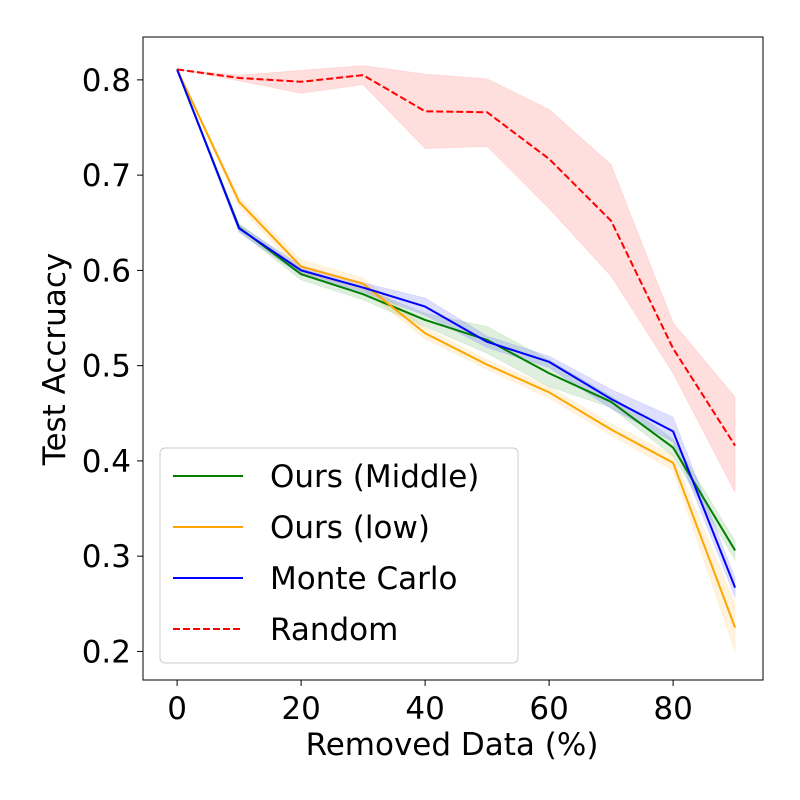 This screenshot has height=800, width=800. What do you see at coordinates (106, 557) in the screenshot?
I see `y-tick-label: 0.3` at bounding box center [106, 557].